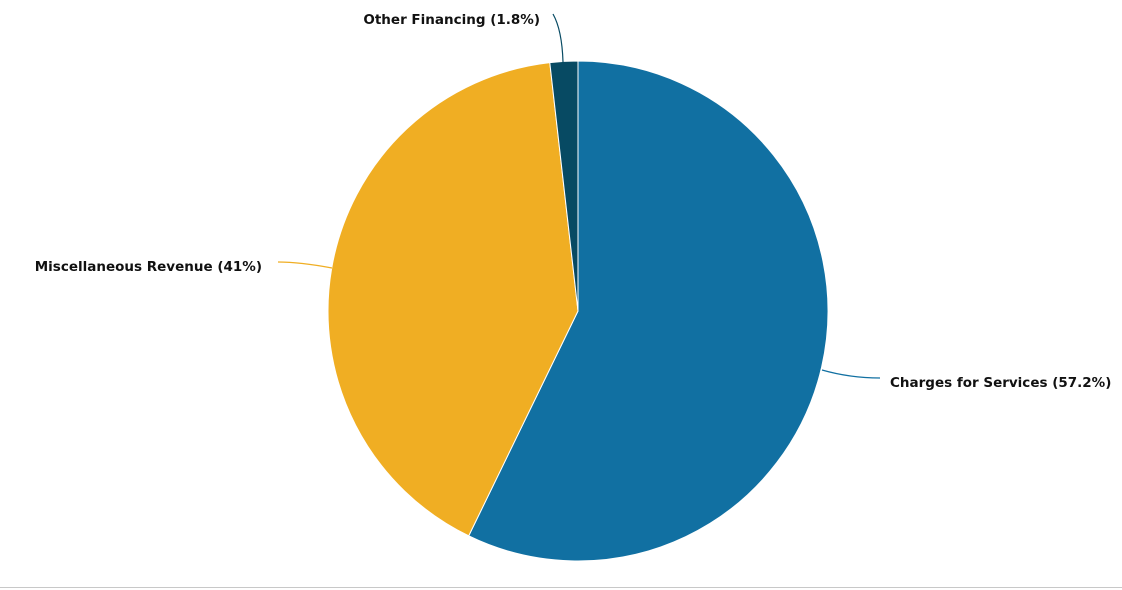 The width and height of the screenshot is (1122, 590). Describe the element at coordinates (1000, 383) in the screenshot. I see `slice-label-charges-for-services: Charges for Services (57.2%)` at that location.